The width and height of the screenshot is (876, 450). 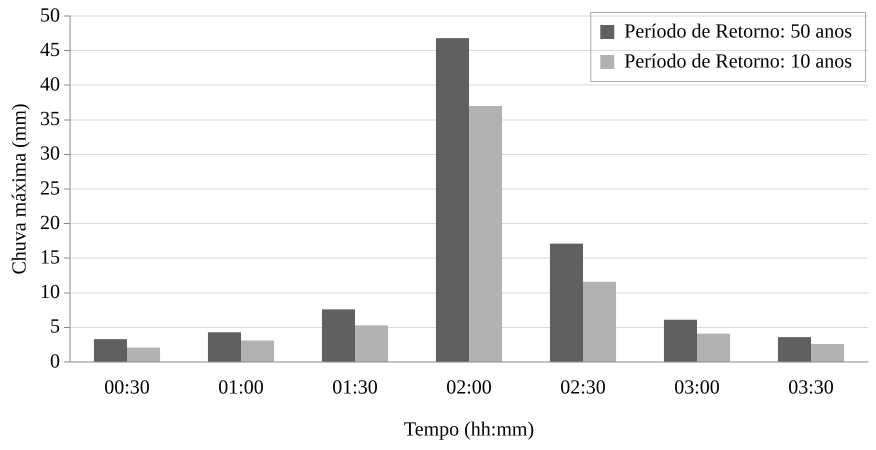 I want to click on x-tick-label: 01:30, so click(x=355, y=387).